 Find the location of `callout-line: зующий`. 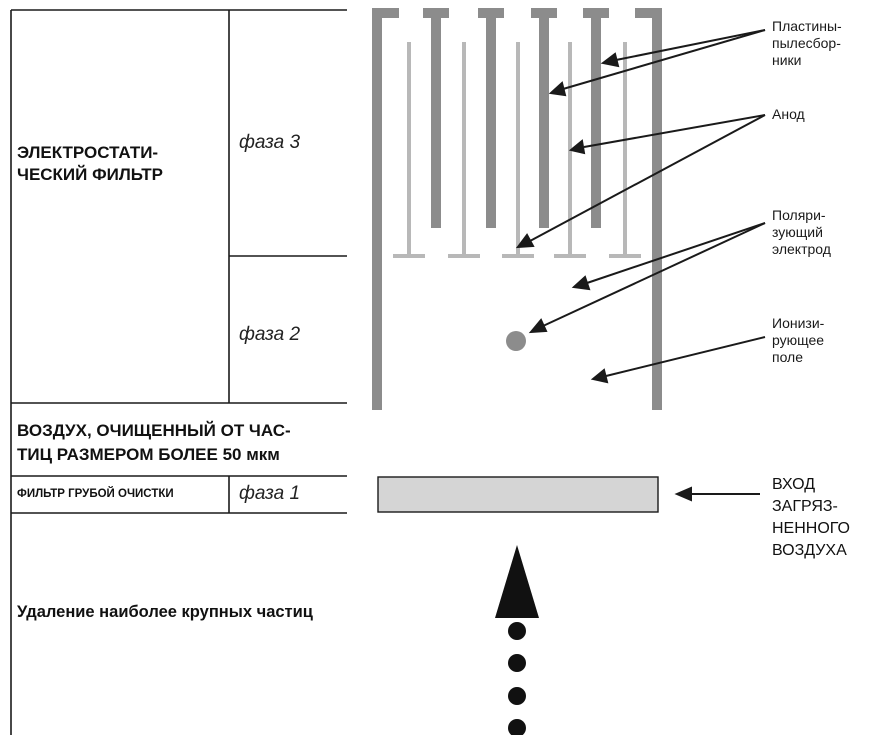

callout-line: зующий is located at coordinates (797, 232).